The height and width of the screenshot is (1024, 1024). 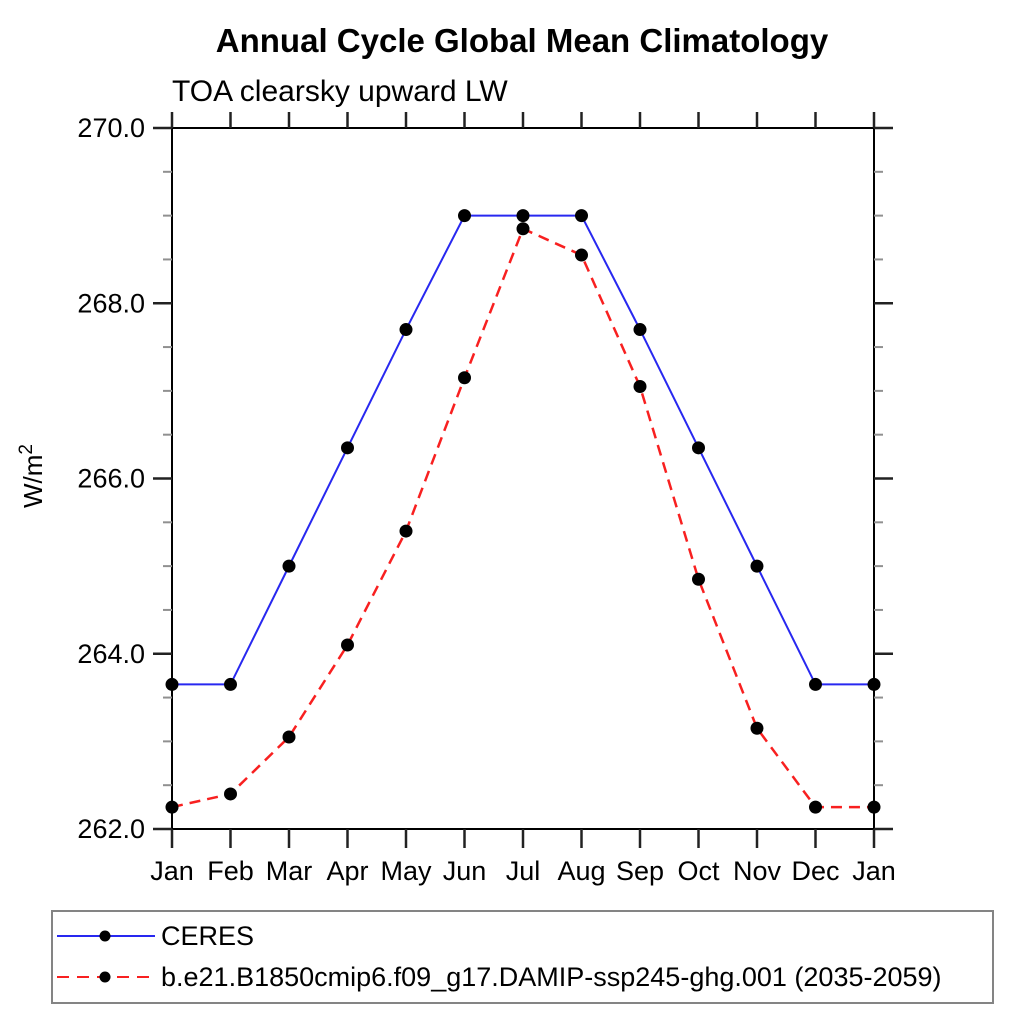 I want to click on y-axis-label-base: W/m, so click(x=33, y=481).